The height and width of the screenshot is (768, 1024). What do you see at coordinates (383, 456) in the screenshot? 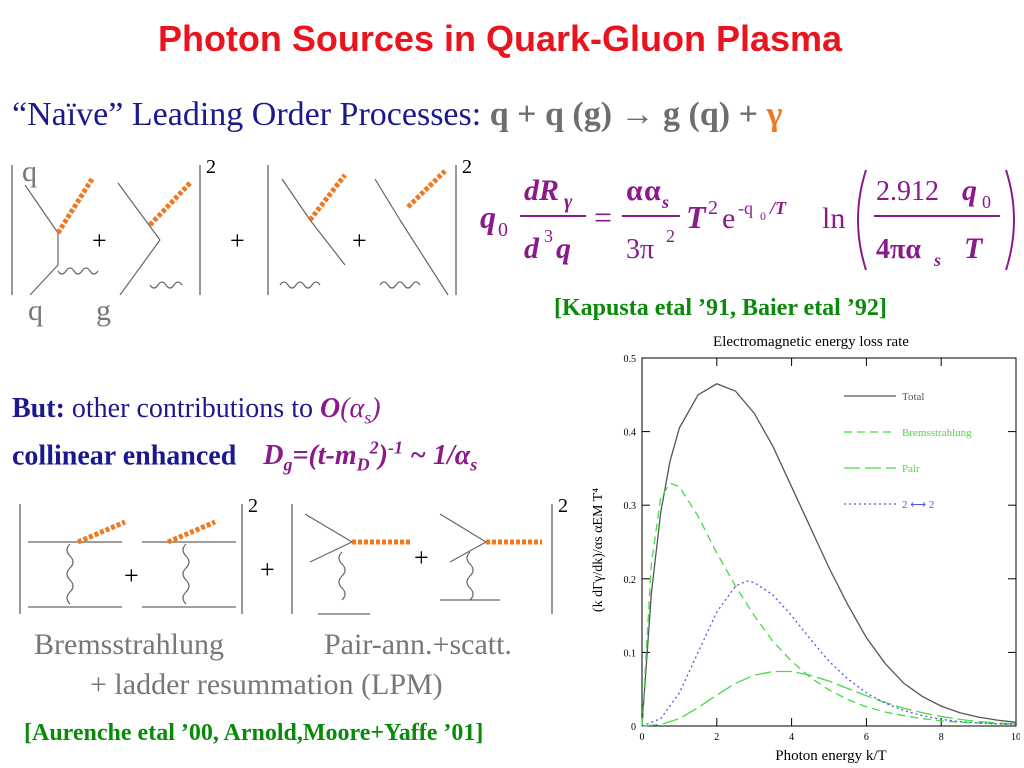
I see `dg-pow: )` at bounding box center [383, 456].